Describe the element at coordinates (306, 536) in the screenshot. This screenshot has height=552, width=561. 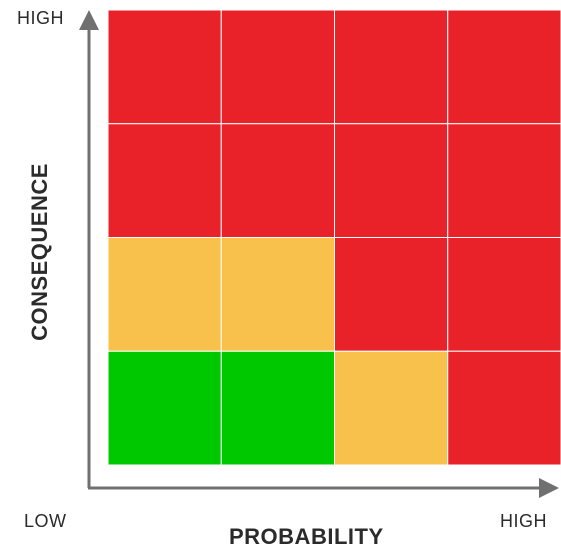
I see `x-axis-title: PROBABILITY` at that location.